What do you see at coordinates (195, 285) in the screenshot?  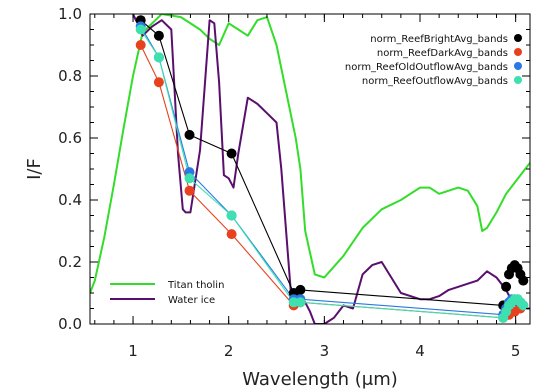 I see `legend-label-titan-tholin: Titan tholin` at bounding box center [195, 285].